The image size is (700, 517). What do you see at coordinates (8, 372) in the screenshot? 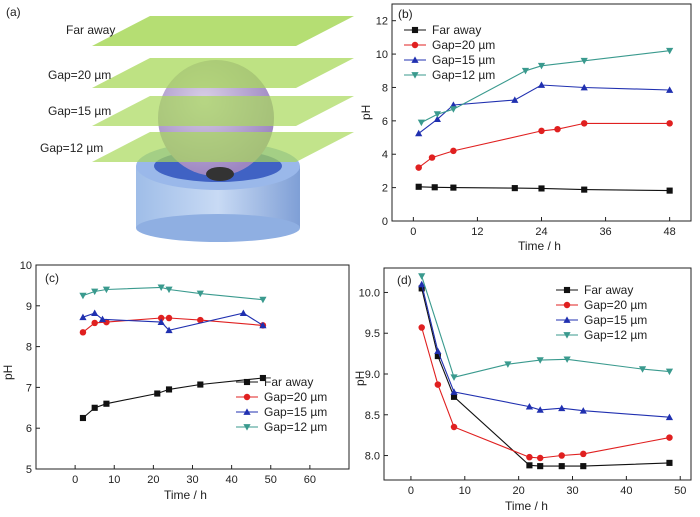
I see `y-axis-label-c: pH` at bounding box center [8, 372].